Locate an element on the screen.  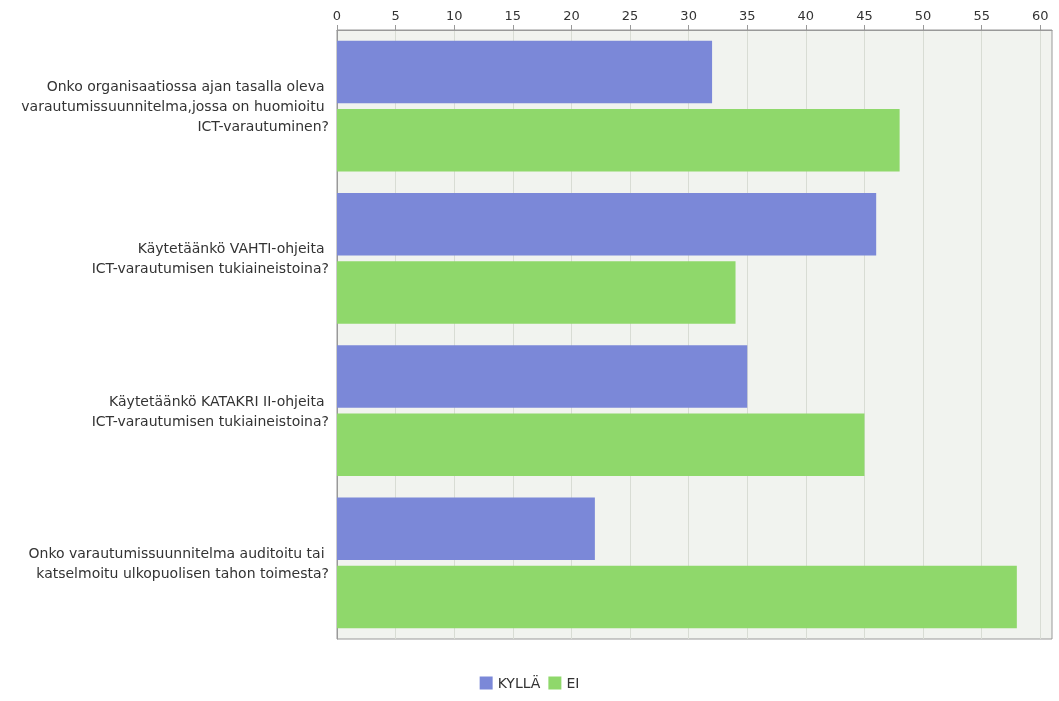
x-tick-label: 35 is located at coordinates (747, 15).